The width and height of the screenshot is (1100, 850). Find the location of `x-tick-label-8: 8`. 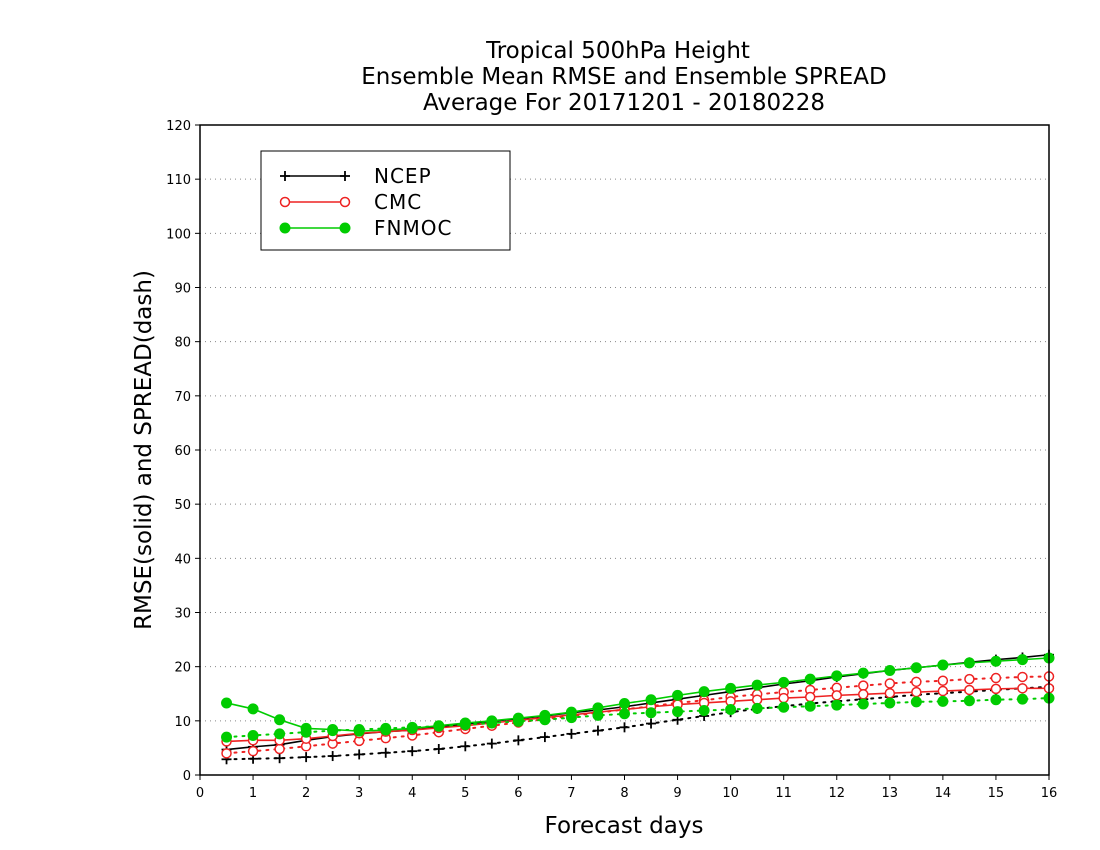

x-tick-label-8: 8 is located at coordinates (624, 793).